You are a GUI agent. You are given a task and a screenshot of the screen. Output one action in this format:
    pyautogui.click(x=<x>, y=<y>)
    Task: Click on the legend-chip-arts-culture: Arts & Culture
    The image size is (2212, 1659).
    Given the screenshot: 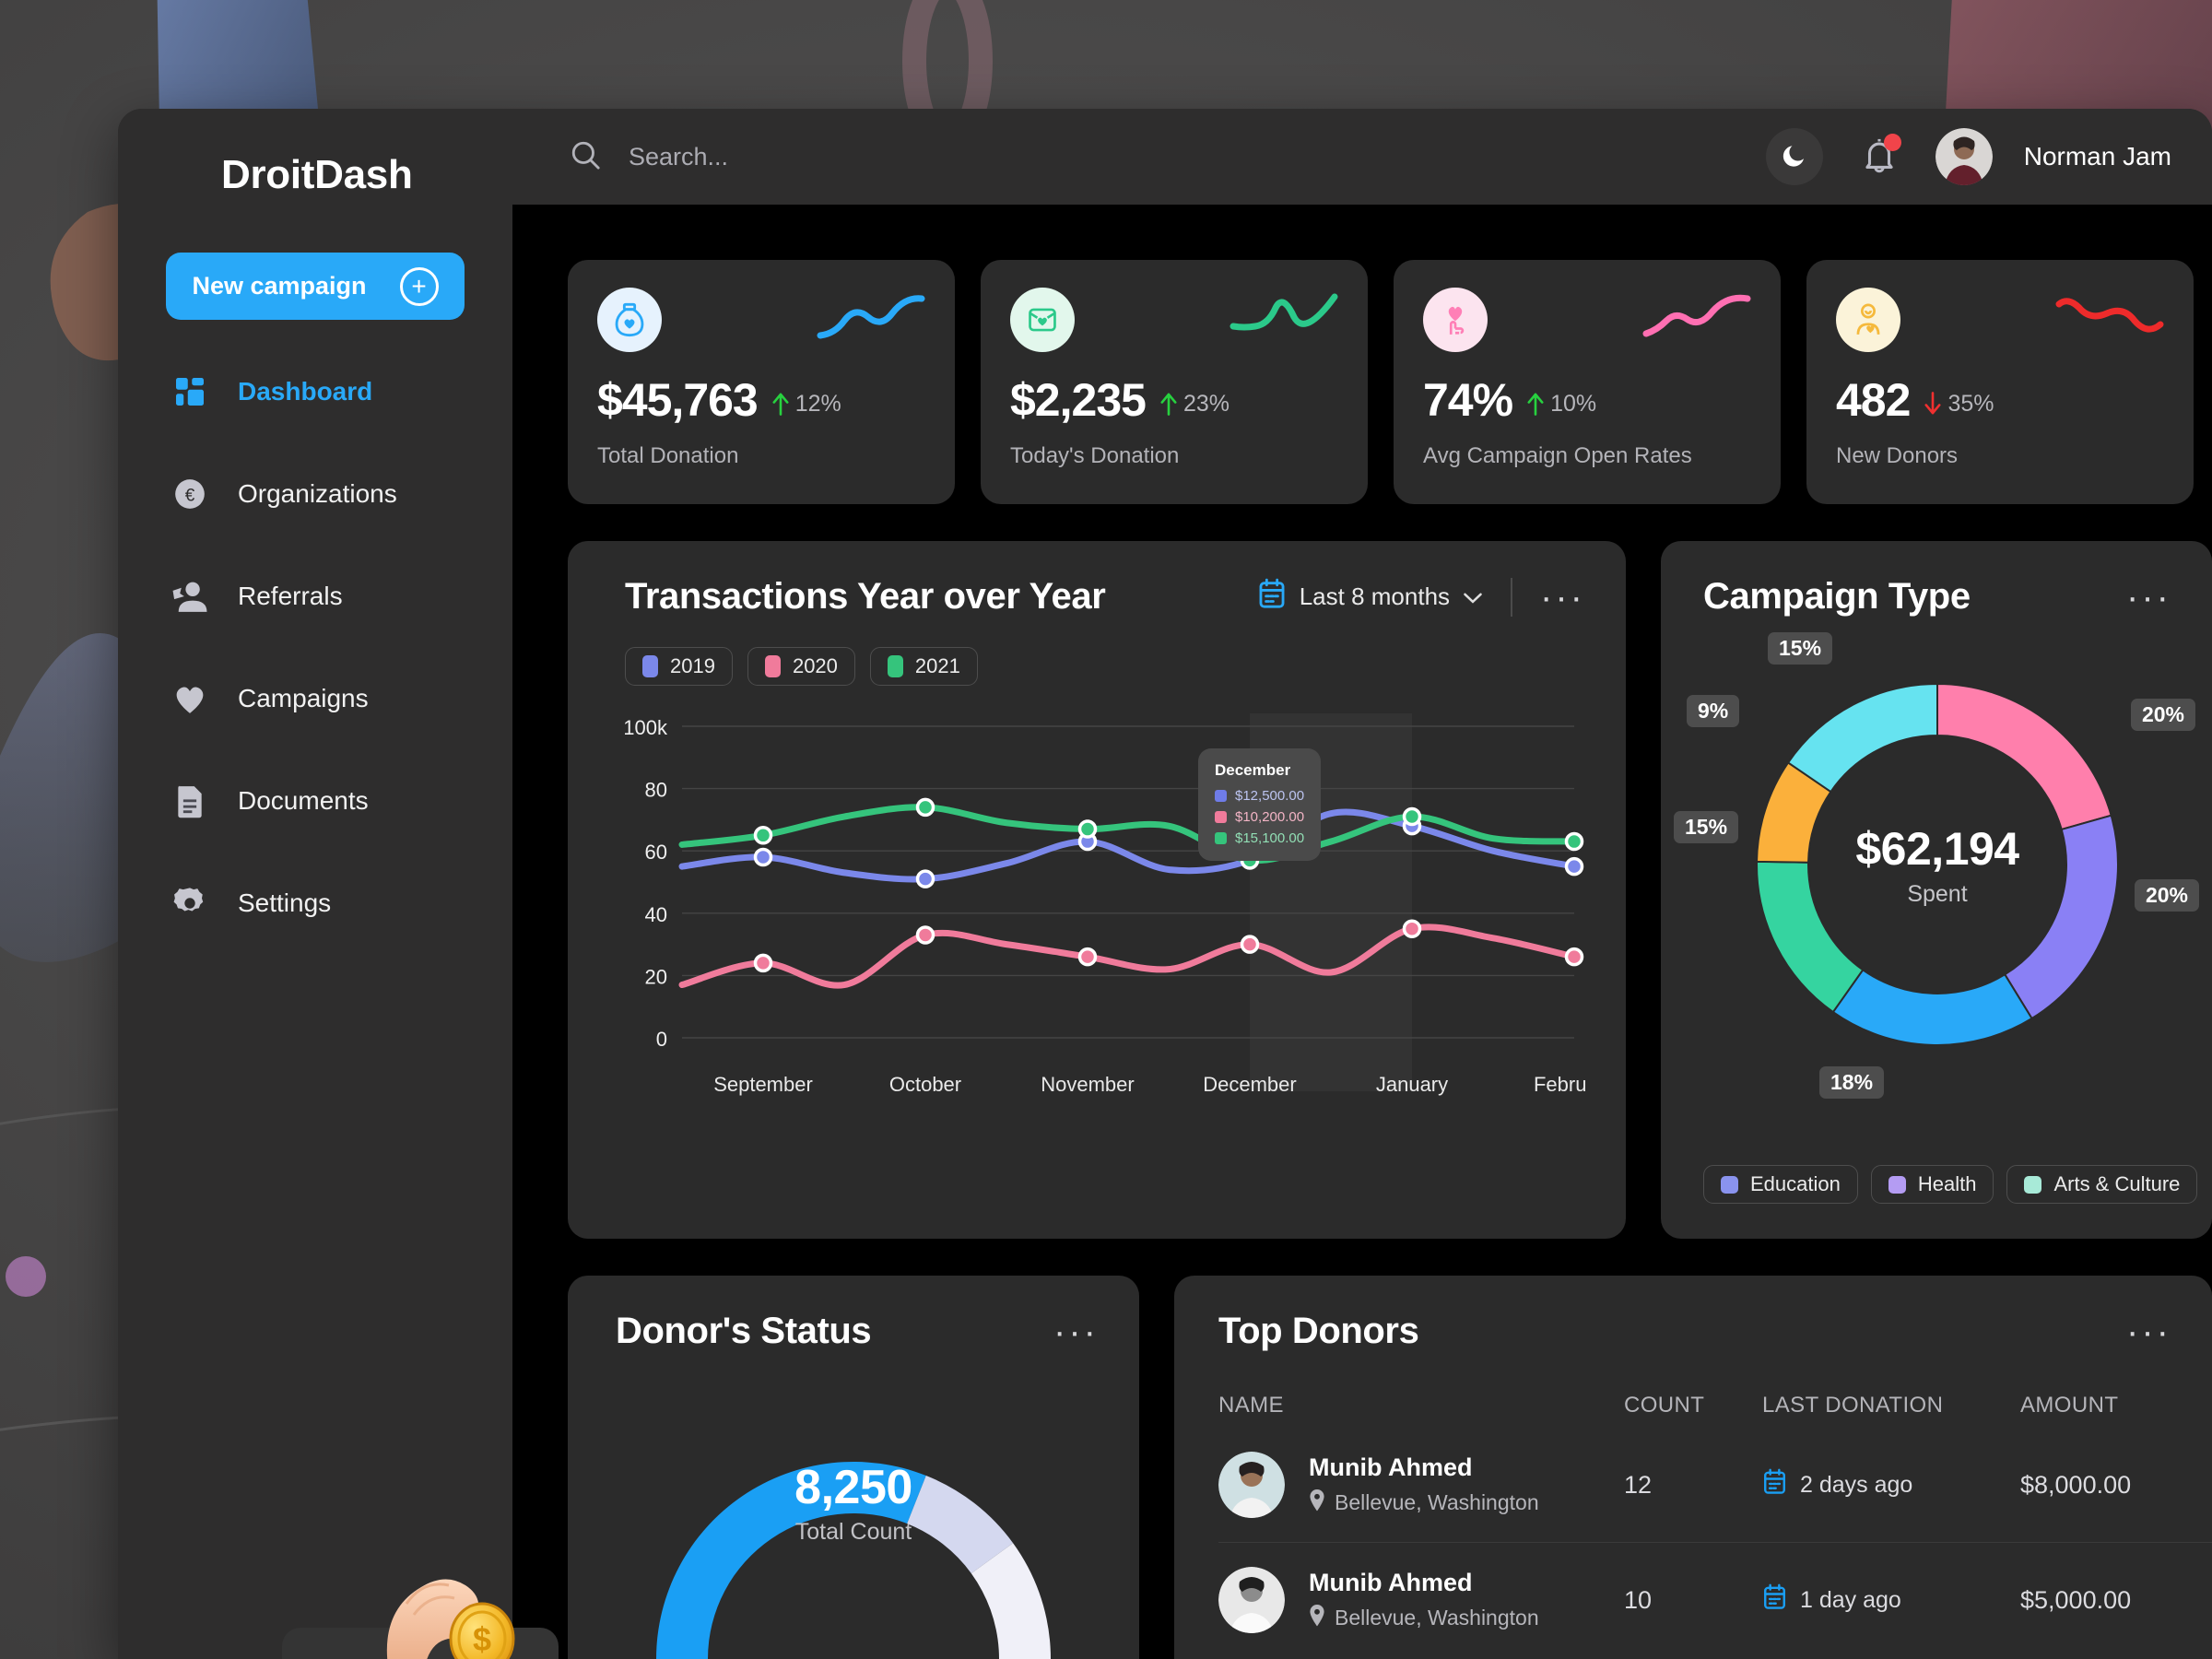 What is the action you would take?
    pyautogui.click(x=2102, y=1184)
    